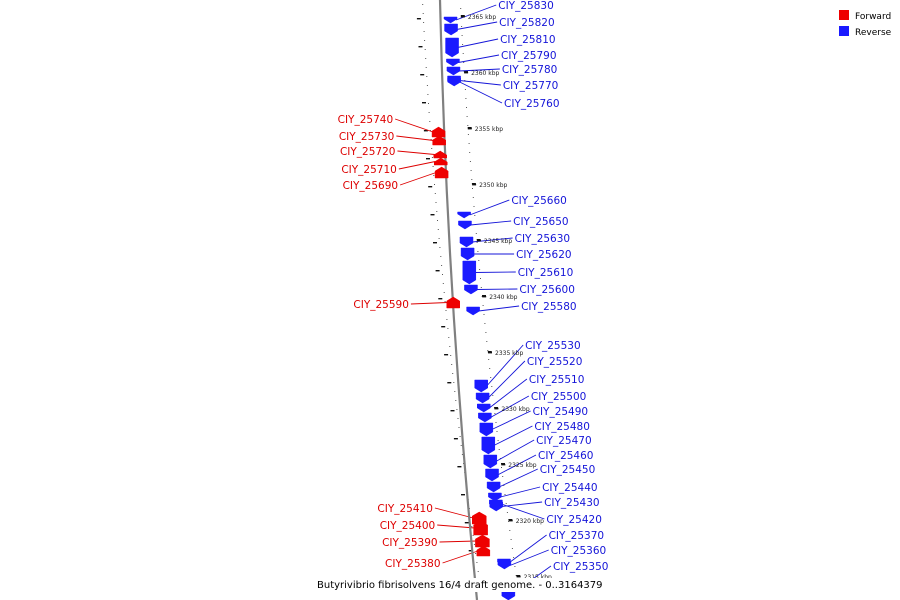  What do you see at coordinates (408, 526) in the screenshot?
I see `forward-gene-label: CIY_25400` at bounding box center [408, 526].